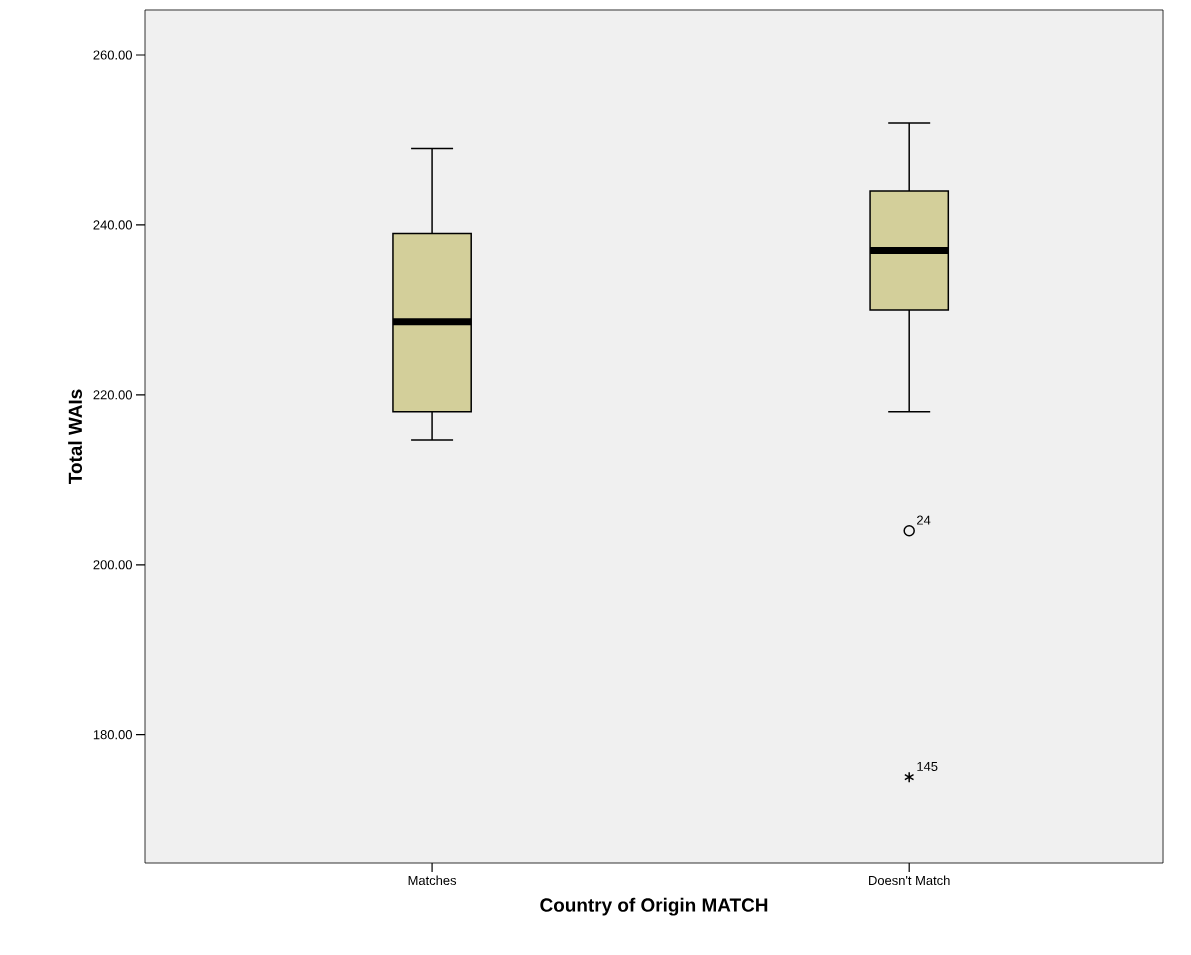  I want to click on y-tick-label: 240.00, so click(112, 225).